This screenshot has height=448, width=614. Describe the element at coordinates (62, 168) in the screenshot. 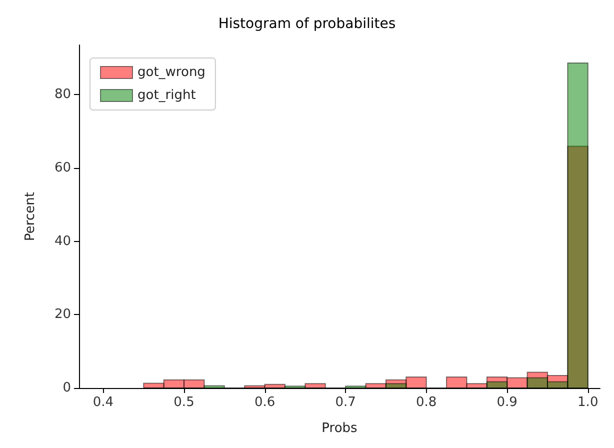

I see `y-tick-label: 60` at that location.